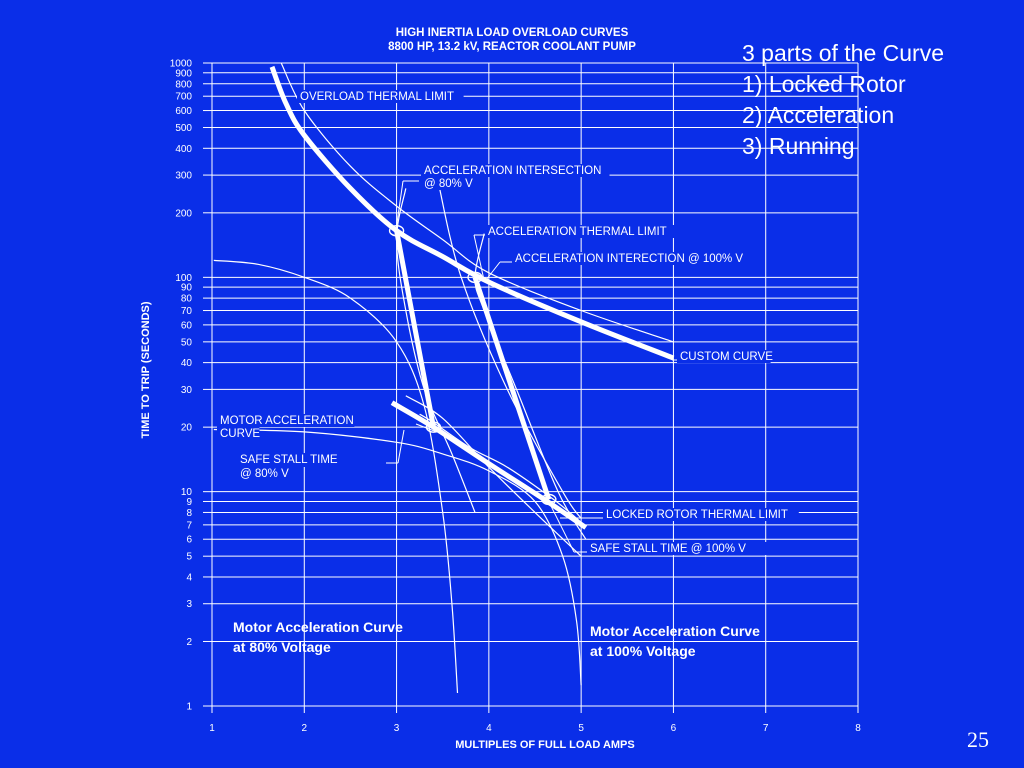  Describe the element at coordinates (183, 278) in the screenshot. I see `y-tick-label: 100` at that location.